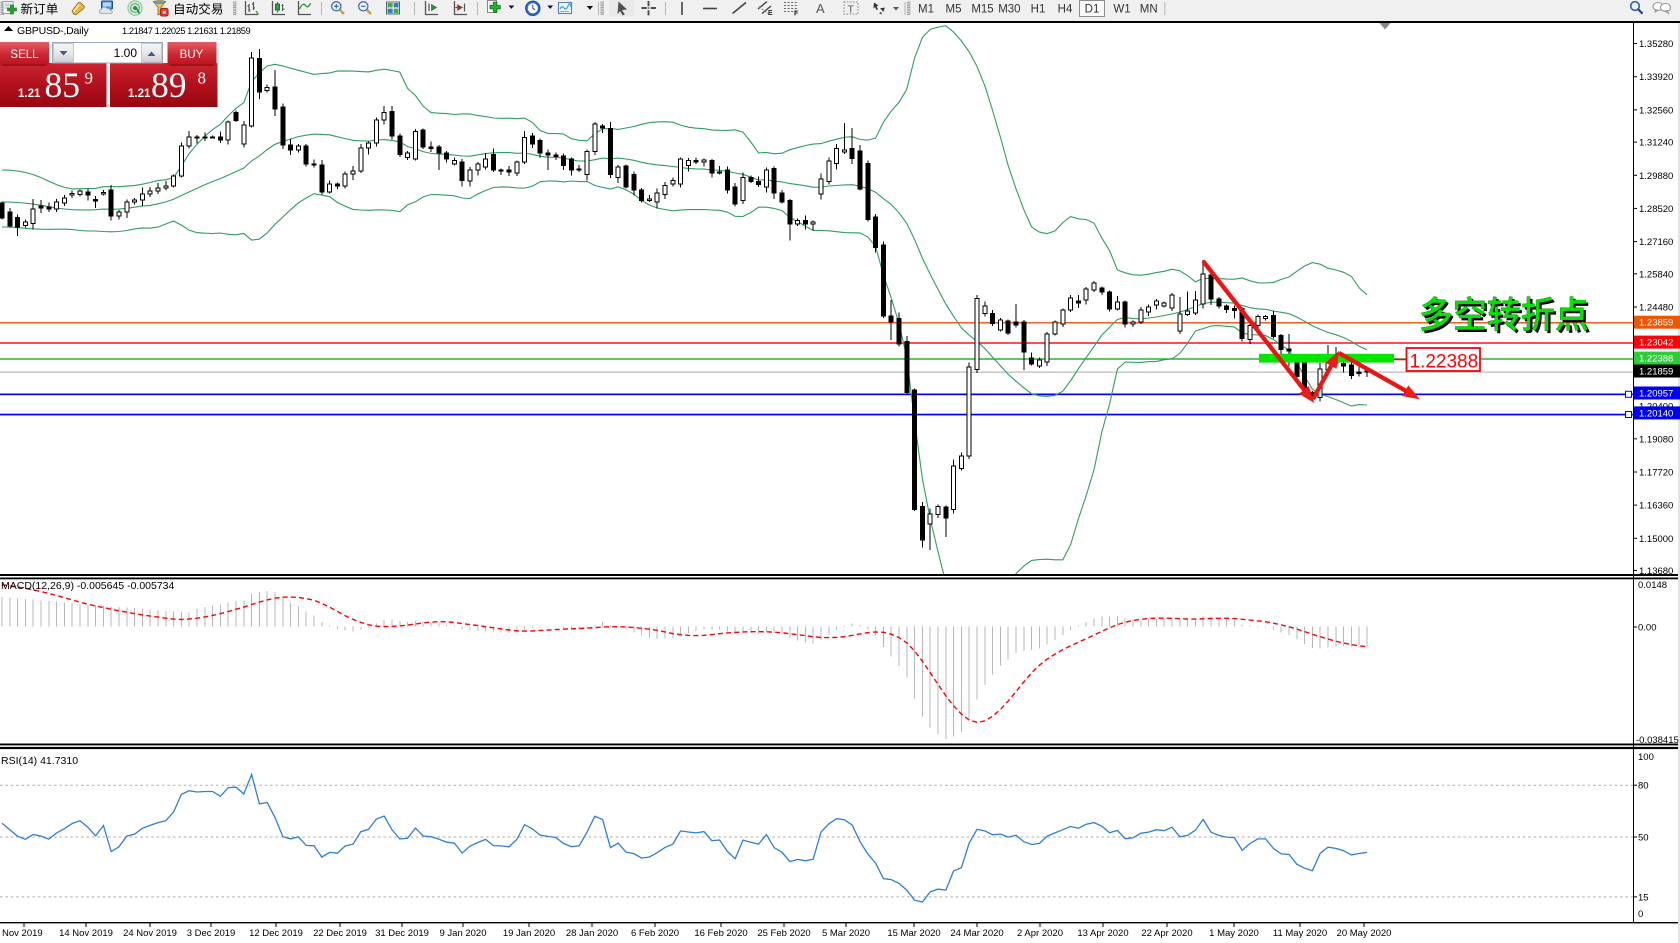  Describe the element at coordinates (529, 933) in the screenshot. I see `svg-text: 19 Jan 2020` at that location.